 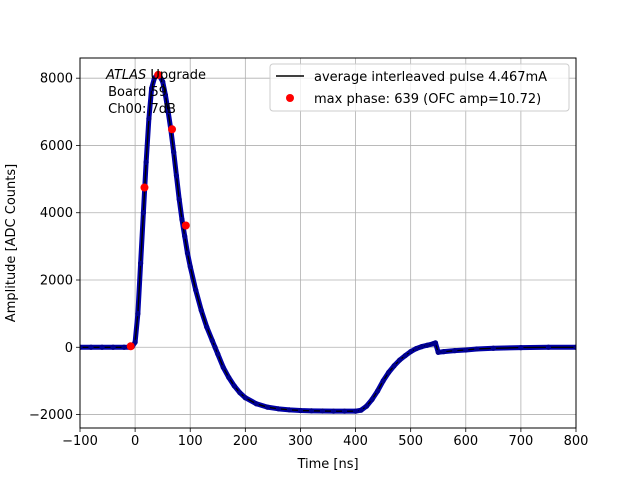 What do you see at coordinates (290, 98) in the screenshot?
I see `legend-dot-marker` at bounding box center [290, 98].